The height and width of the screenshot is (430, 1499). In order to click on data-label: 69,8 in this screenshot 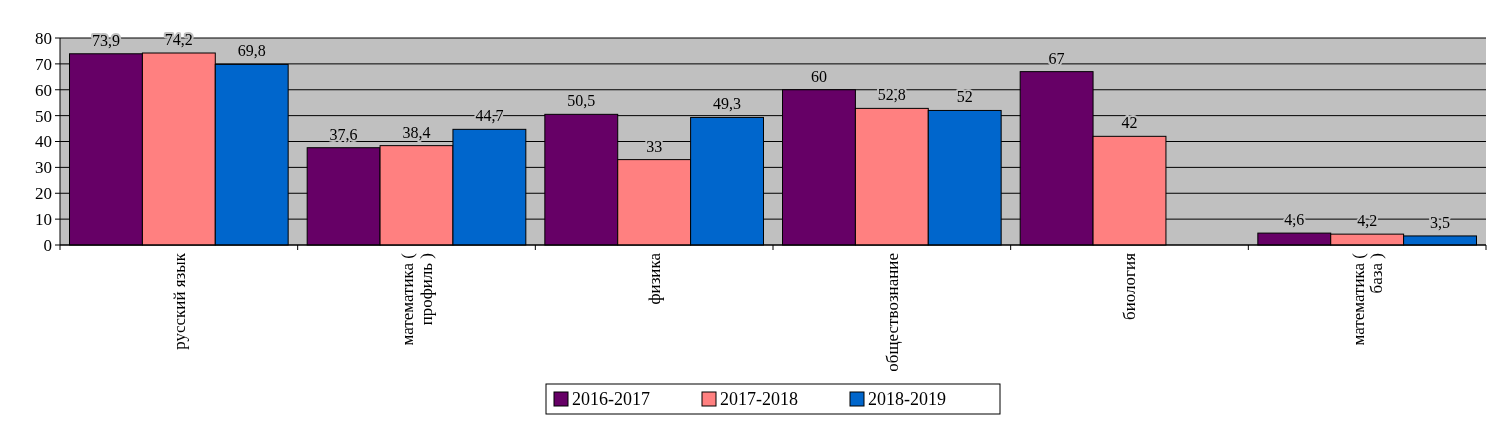, I will do `click(251, 51)`.